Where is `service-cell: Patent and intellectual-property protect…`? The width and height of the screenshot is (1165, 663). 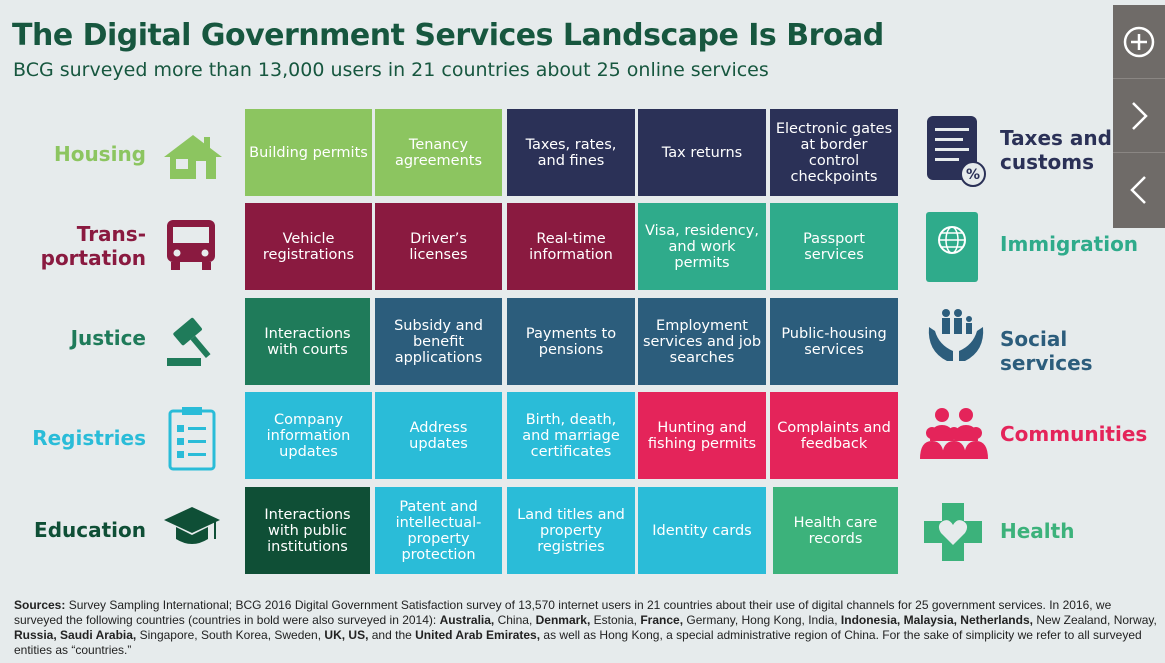
service-cell: Patent and intellectual-property protect… is located at coordinates (438, 530).